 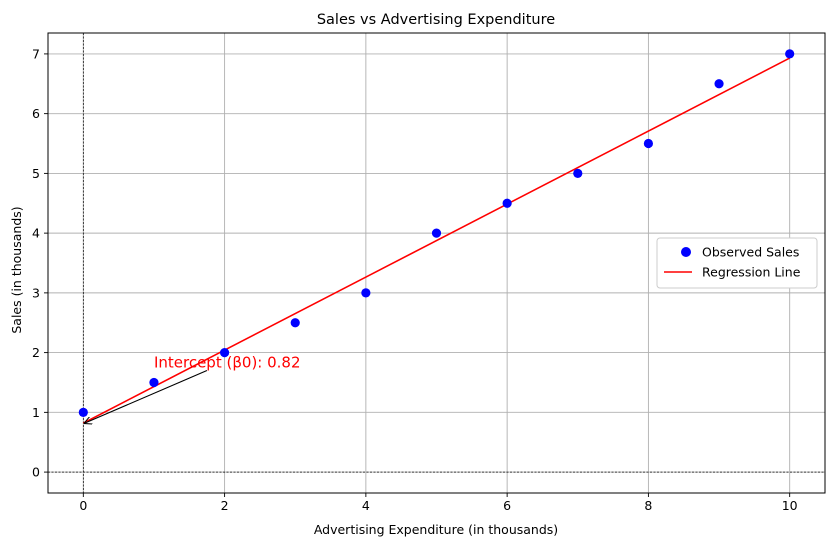 I want to click on legend-frame, so click(x=737, y=263).